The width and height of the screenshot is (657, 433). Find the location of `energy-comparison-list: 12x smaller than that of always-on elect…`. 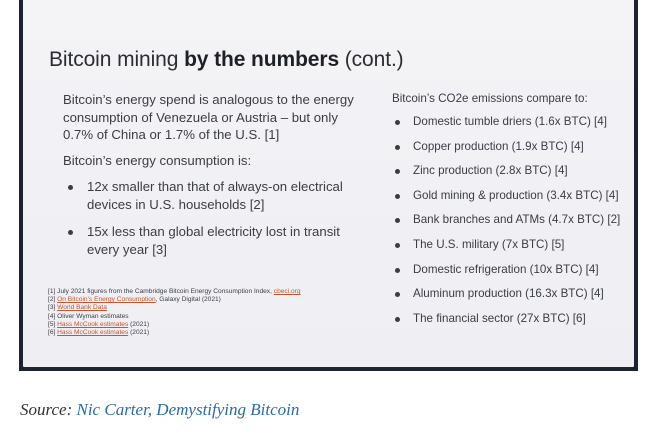

energy-comparison-list: 12x smaller than that of always-on elect… is located at coordinates (213, 218).